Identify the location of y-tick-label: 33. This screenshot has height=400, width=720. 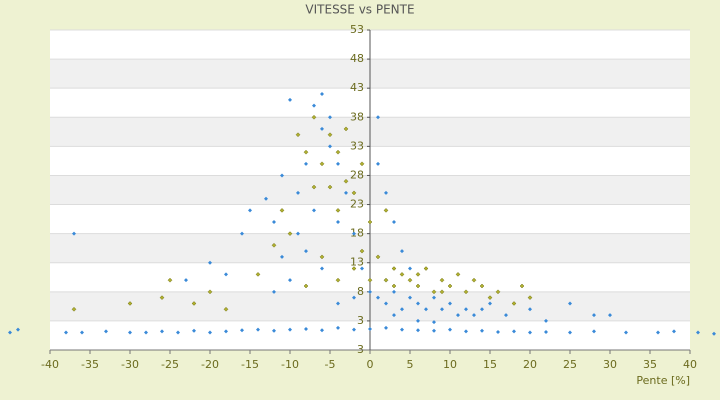
(357, 145).